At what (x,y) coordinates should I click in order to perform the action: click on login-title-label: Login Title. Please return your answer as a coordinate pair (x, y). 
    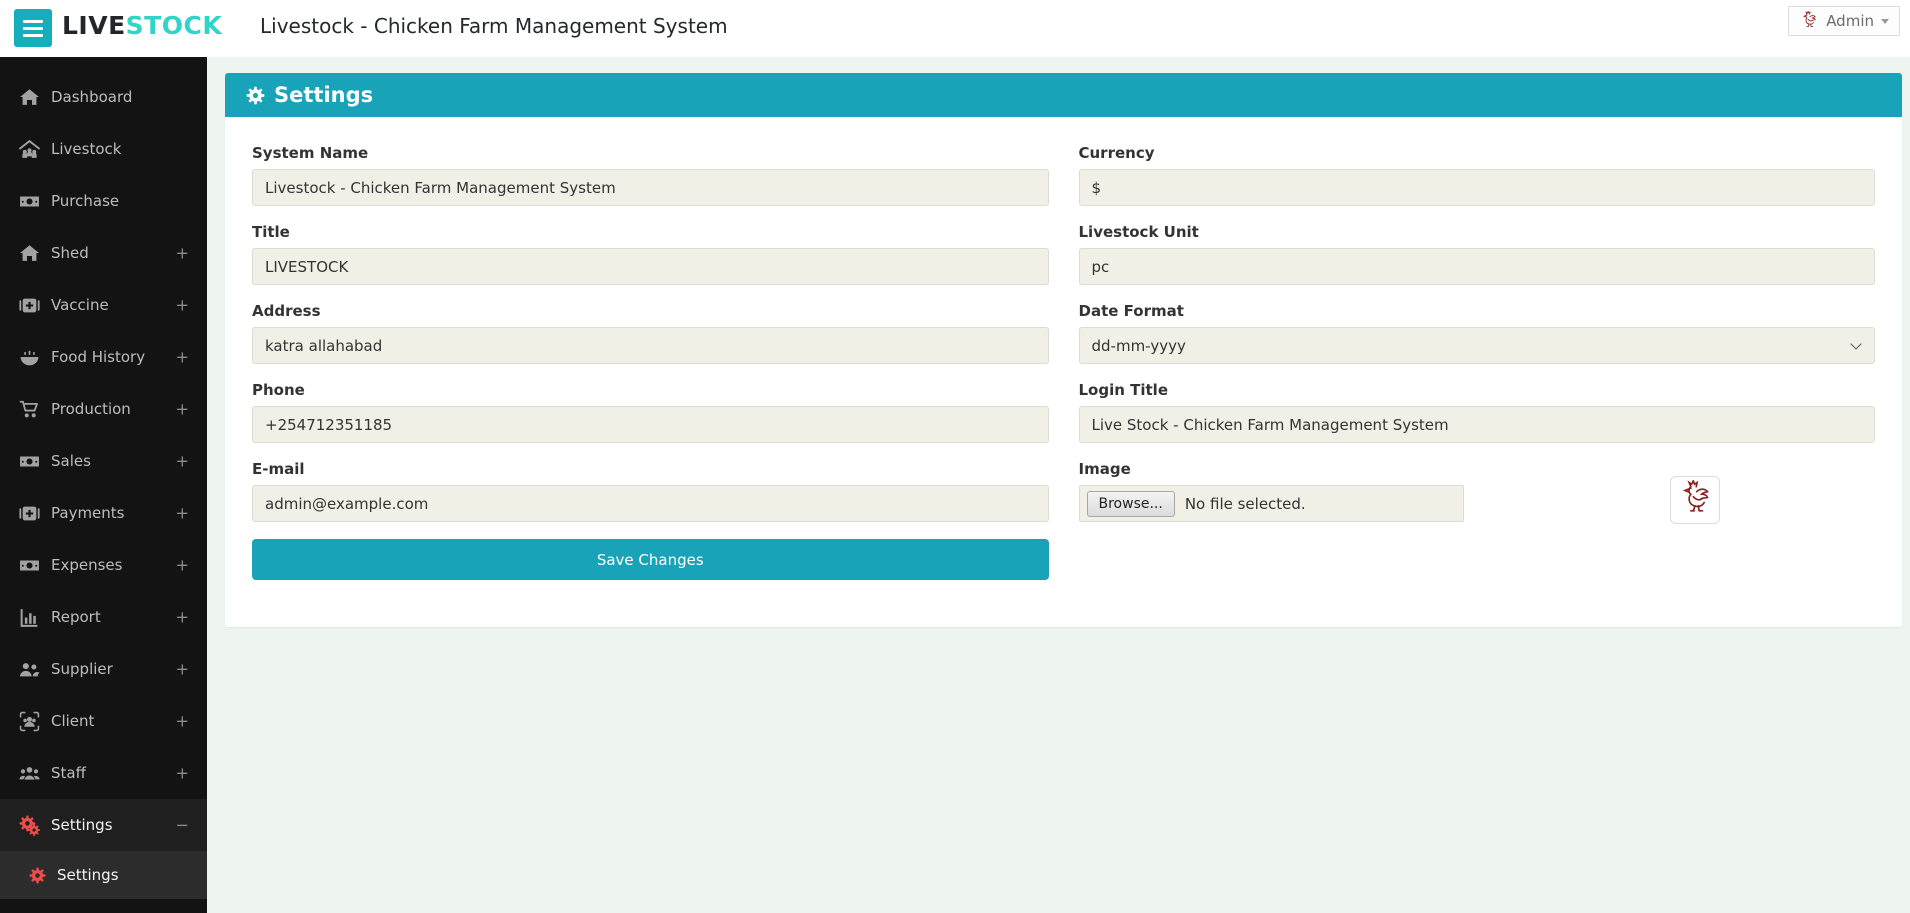
    Looking at the image, I should click on (1123, 390).